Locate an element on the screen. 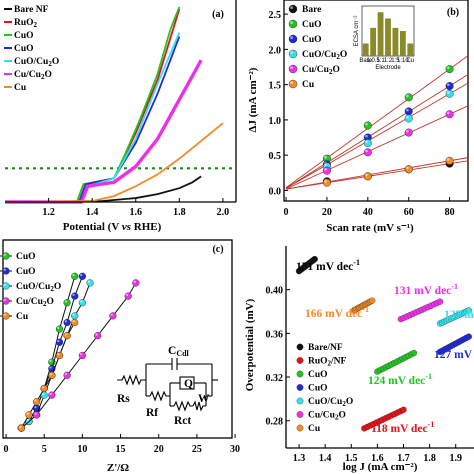  circuit-rs-resistor is located at coordinates (131, 380).